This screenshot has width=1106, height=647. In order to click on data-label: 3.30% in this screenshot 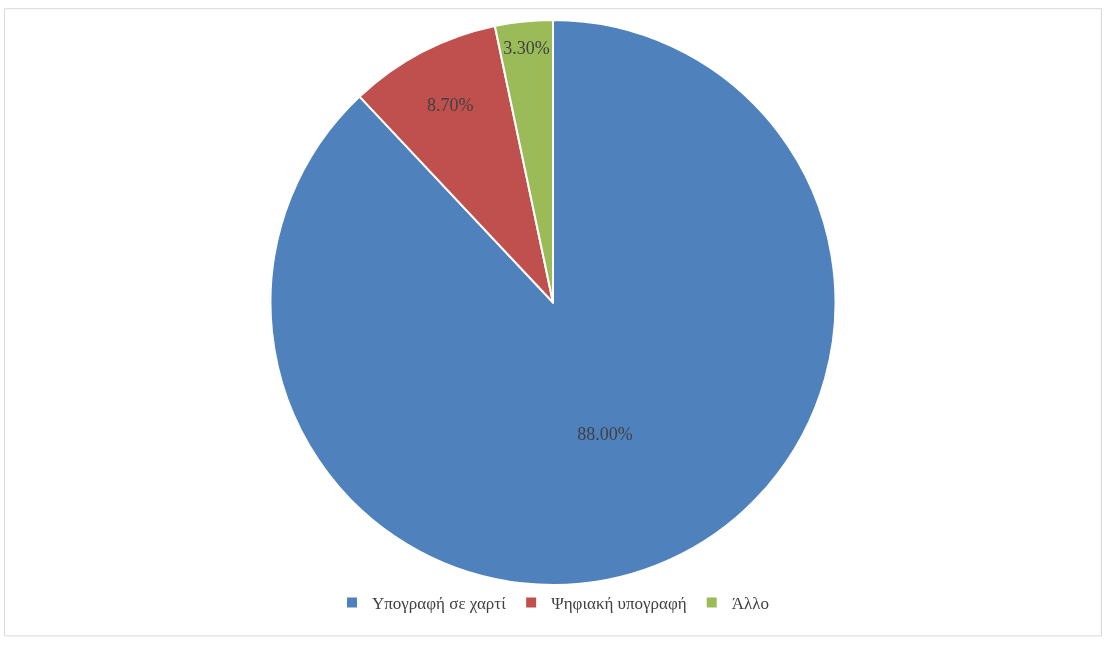, I will do `click(526, 47)`.